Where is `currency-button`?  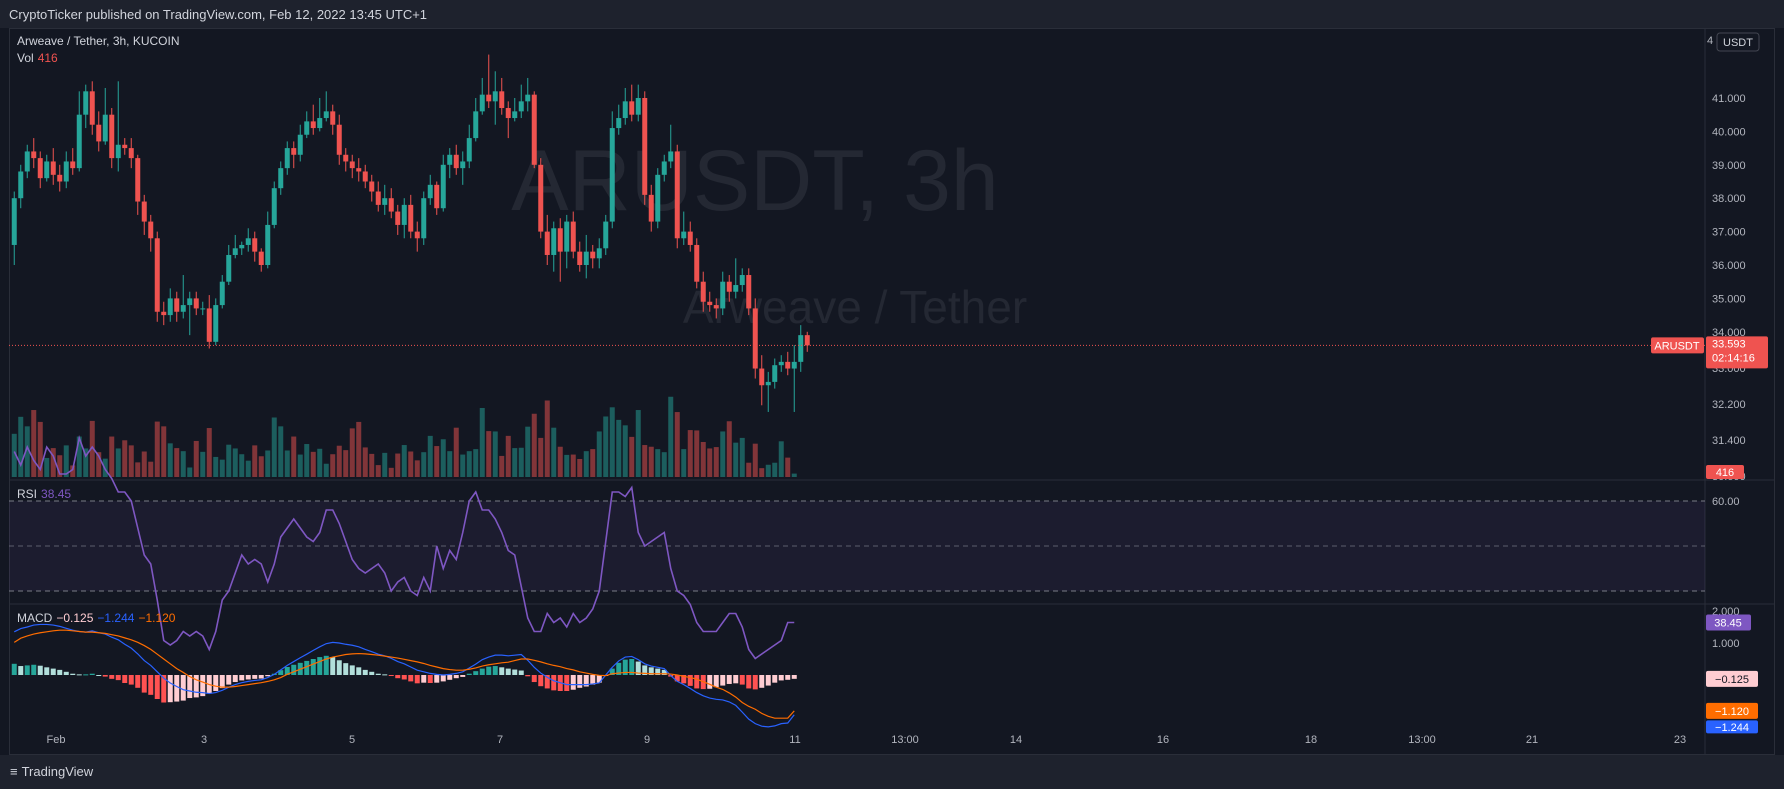
currency-button is located at coordinates (1738, 42).